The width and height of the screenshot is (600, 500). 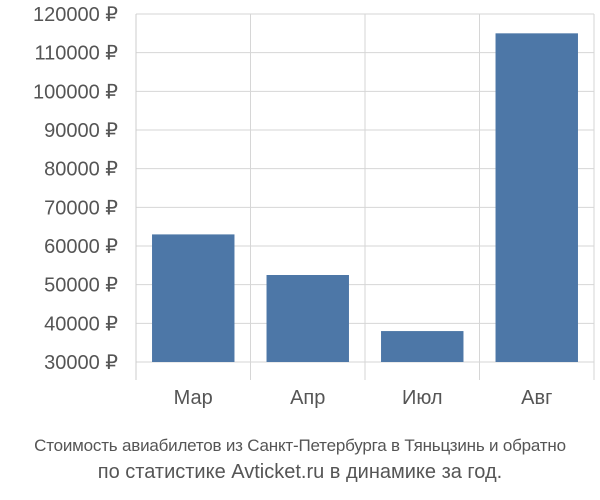 What do you see at coordinates (81, 286) in the screenshot?
I see `y-tick-label: 50000 ₽` at bounding box center [81, 286].